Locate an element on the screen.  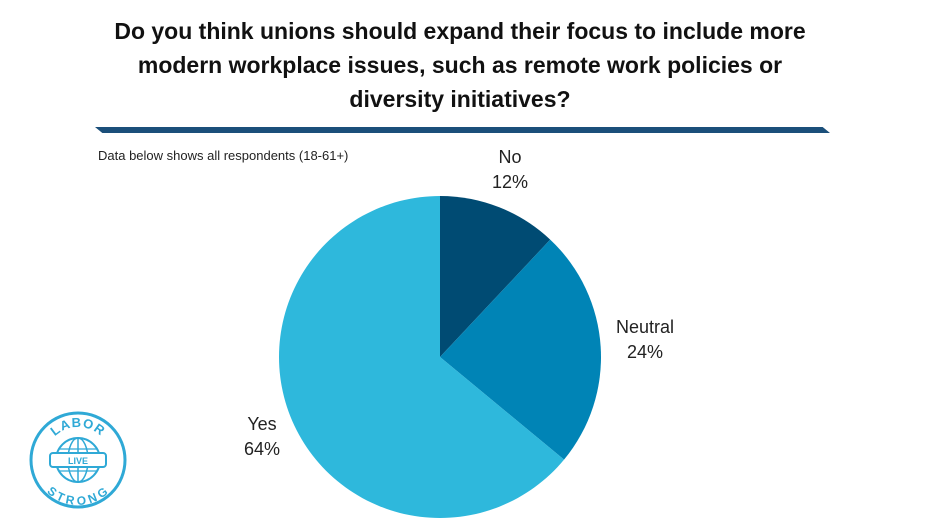
slice-value-neutral: 24% is located at coordinates (645, 352).